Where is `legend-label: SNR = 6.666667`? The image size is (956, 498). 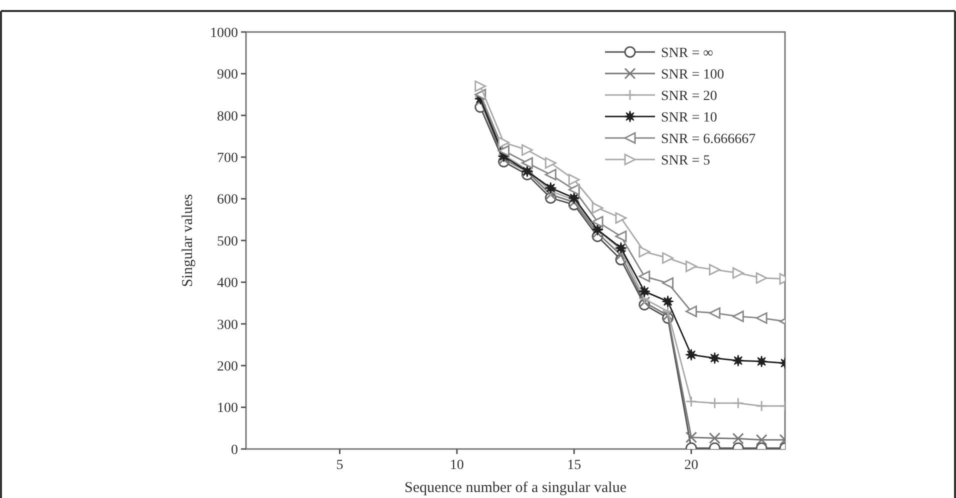 legend-label: SNR = 6.666667 is located at coordinates (708, 139).